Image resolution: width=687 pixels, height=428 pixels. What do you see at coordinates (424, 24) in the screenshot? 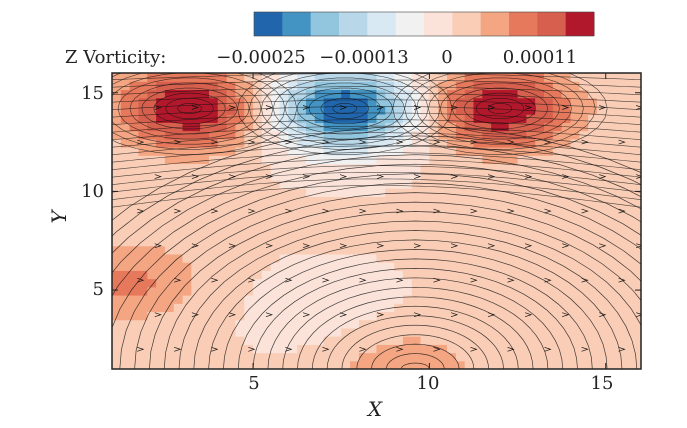
I see `colorbar-frame` at bounding box center [424, 24].